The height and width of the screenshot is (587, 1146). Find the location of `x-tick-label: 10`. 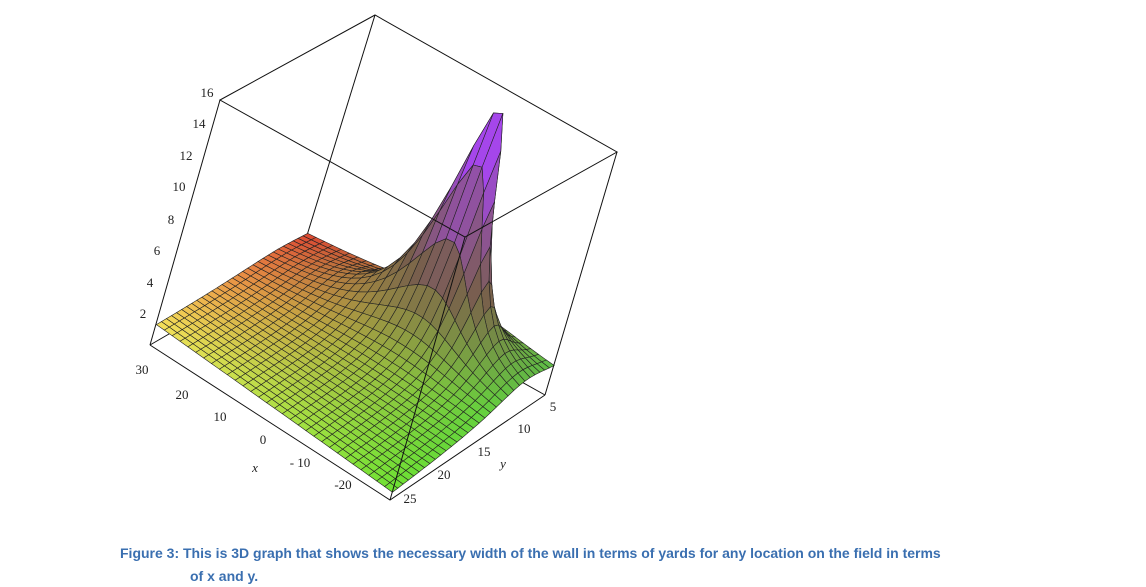

x-tick-label: 10 is located at coordinates (220, 416).